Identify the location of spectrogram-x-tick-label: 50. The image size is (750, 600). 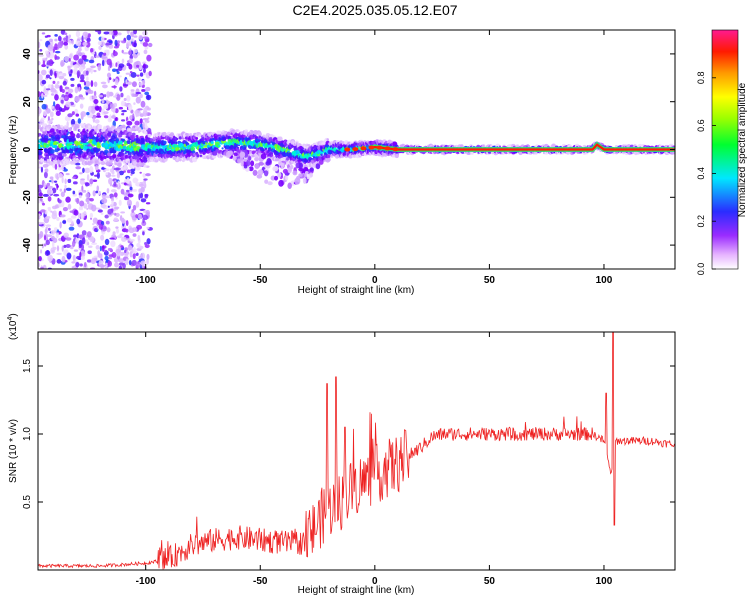
(490, 280).